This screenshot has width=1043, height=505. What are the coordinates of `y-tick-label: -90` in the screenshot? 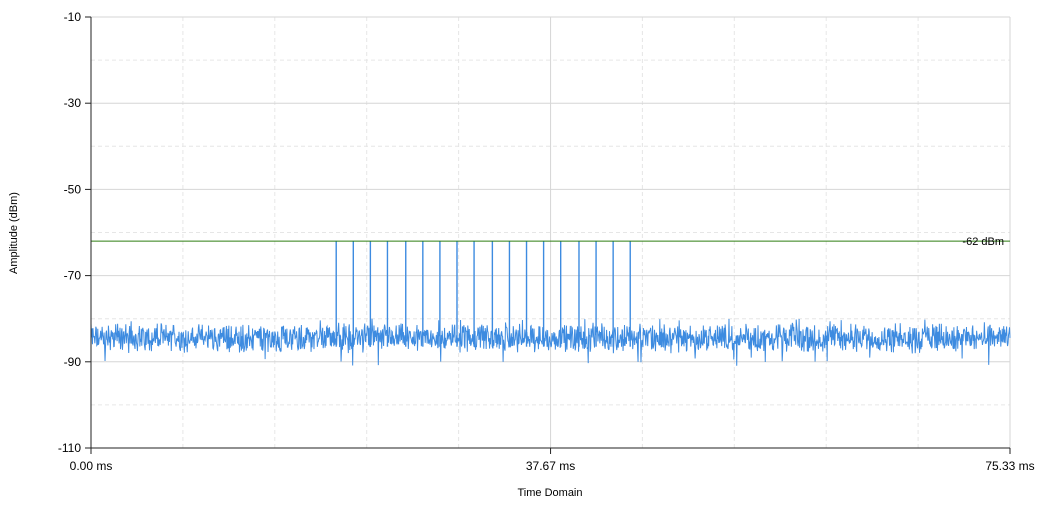 It's located at (73, 362).